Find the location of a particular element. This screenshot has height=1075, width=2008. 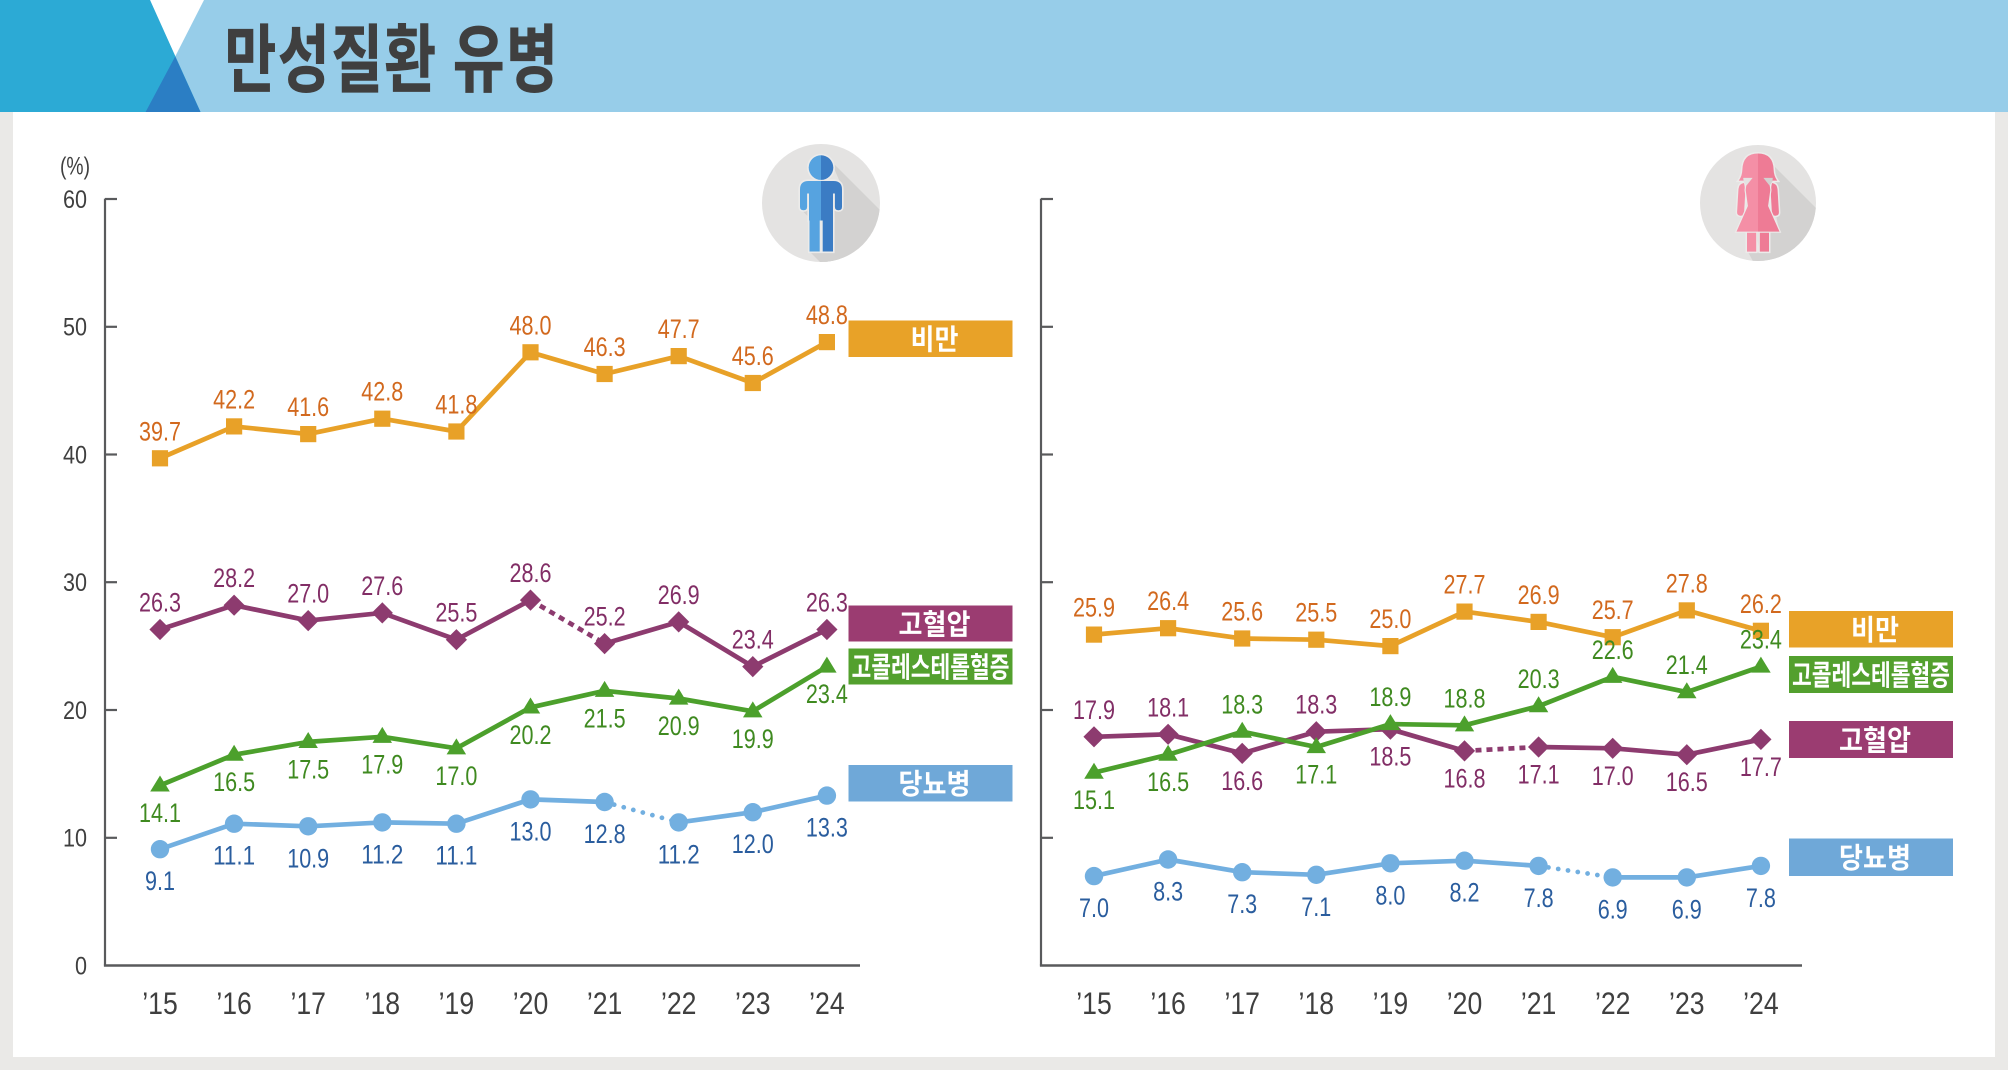

svg-text: 20.2 is located at coordinates (531, 735).